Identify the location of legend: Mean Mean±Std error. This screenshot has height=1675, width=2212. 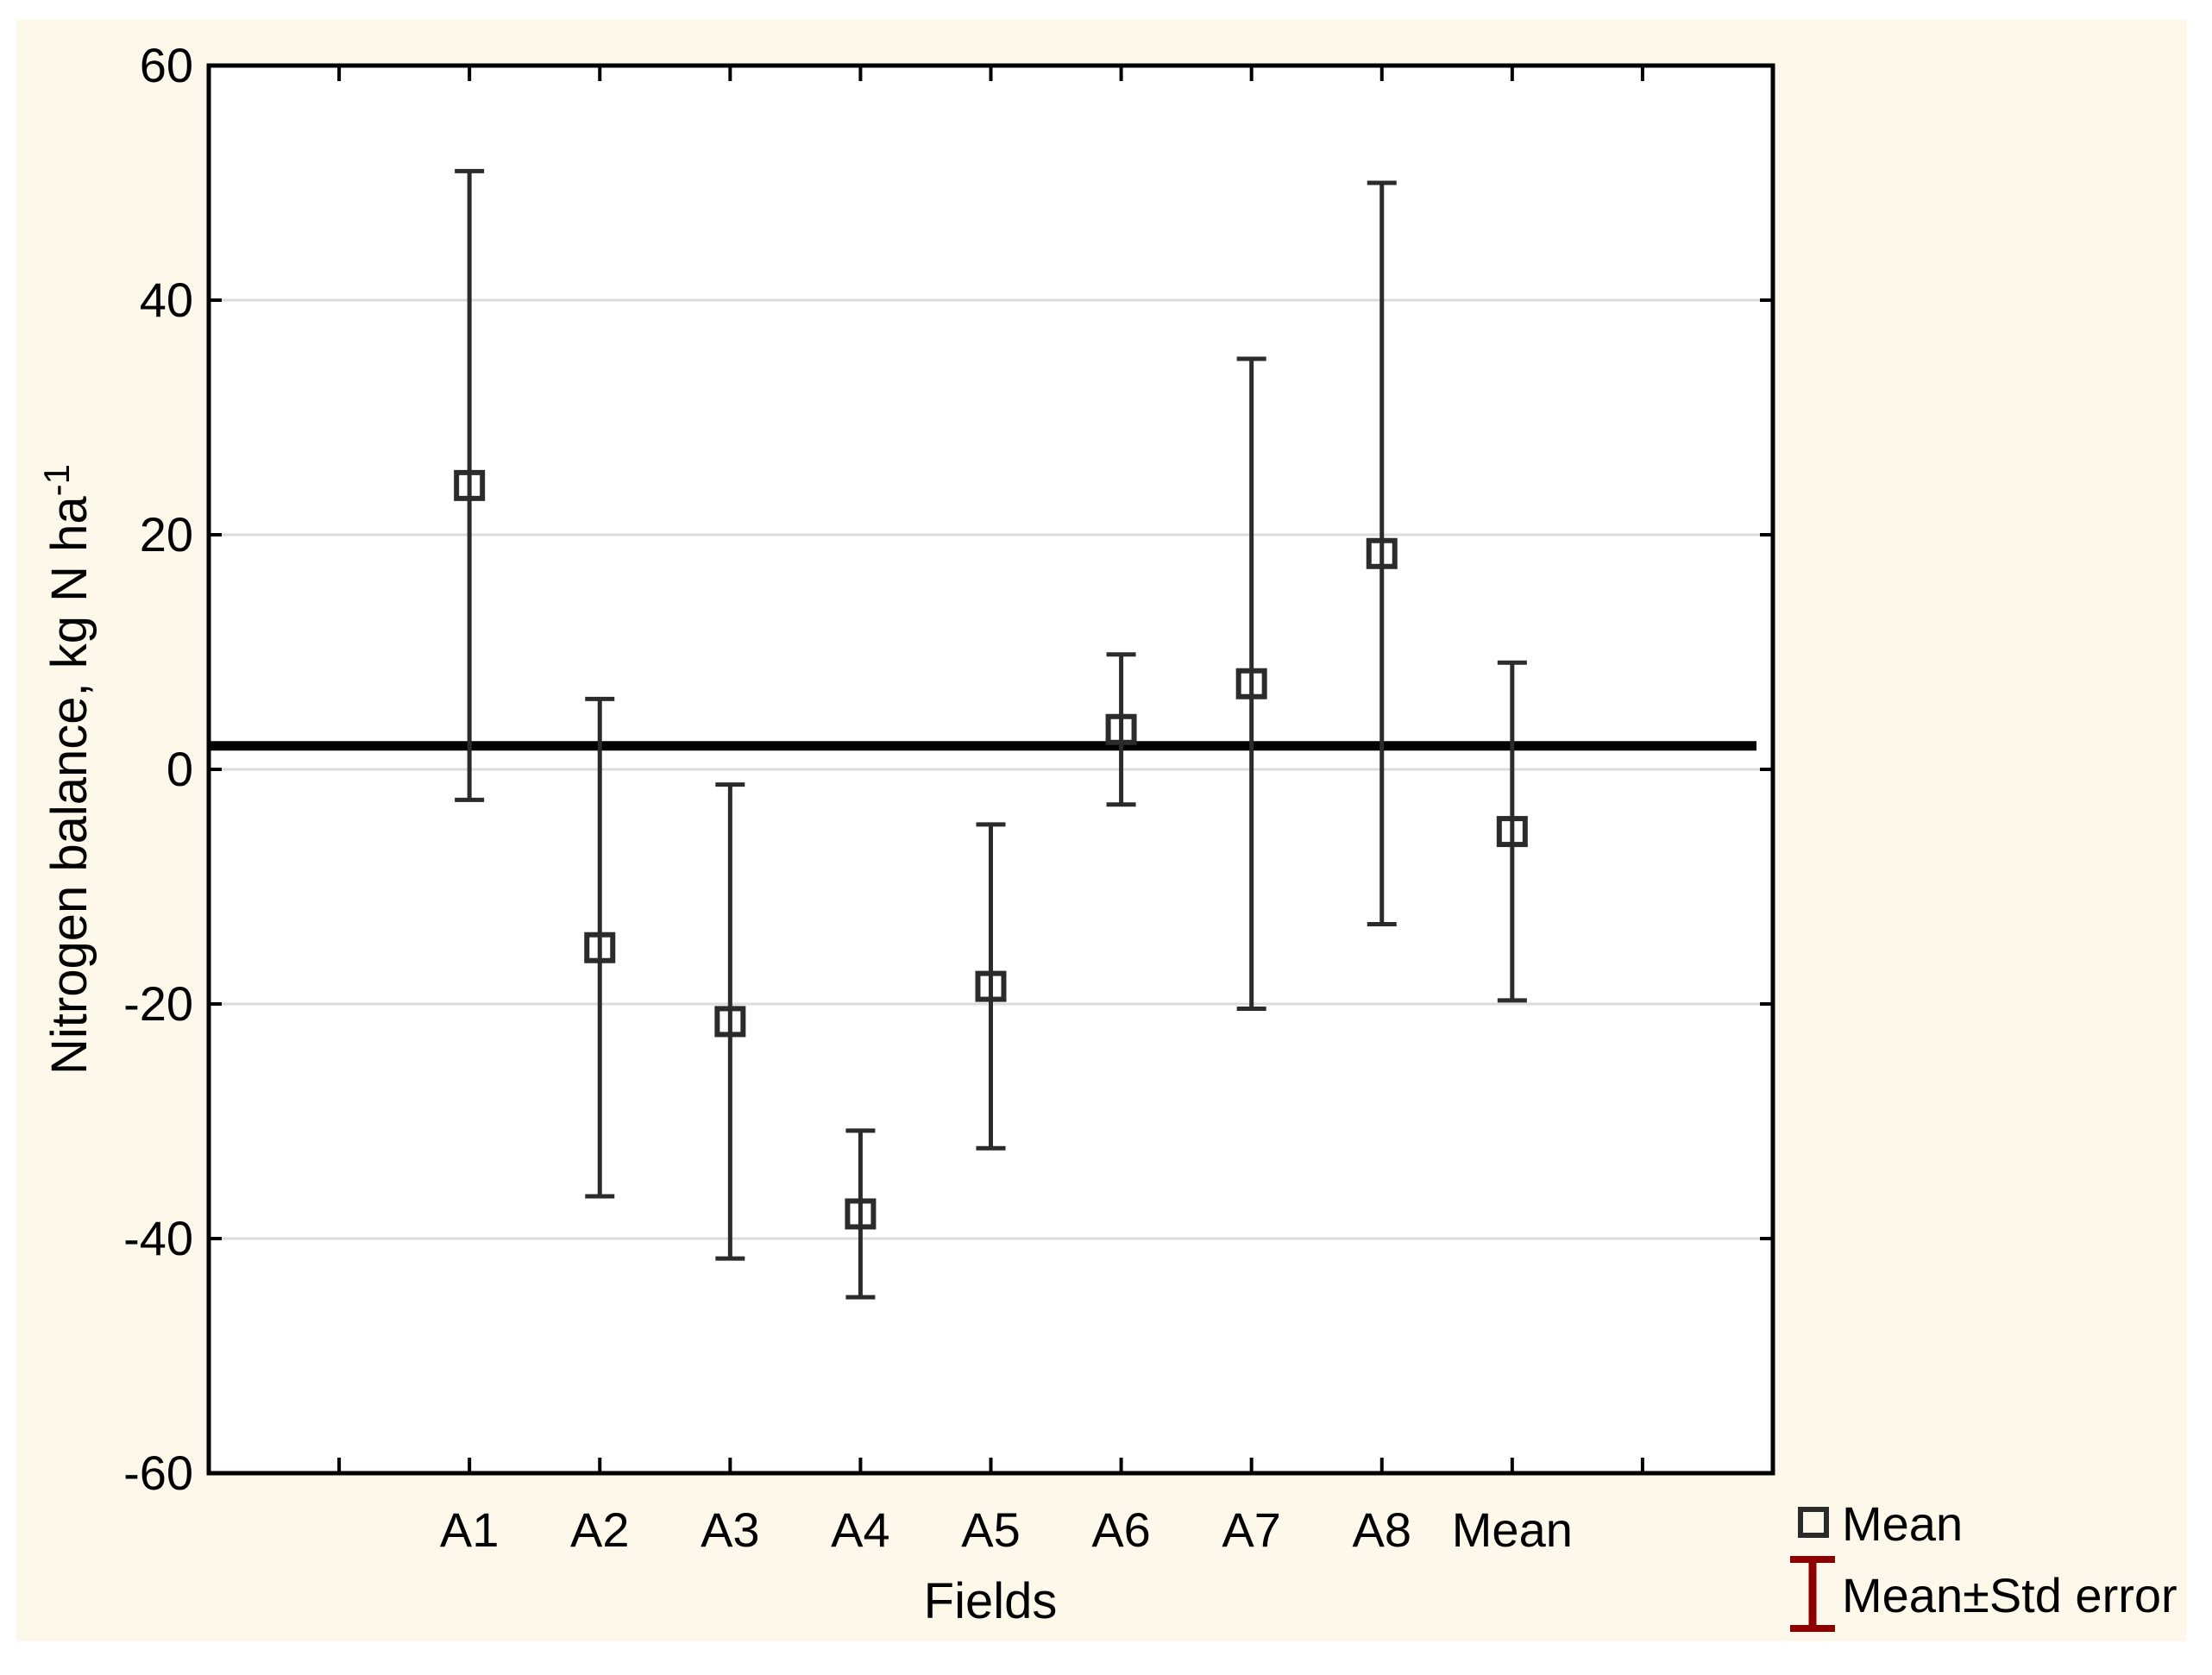
(1984, 1564).